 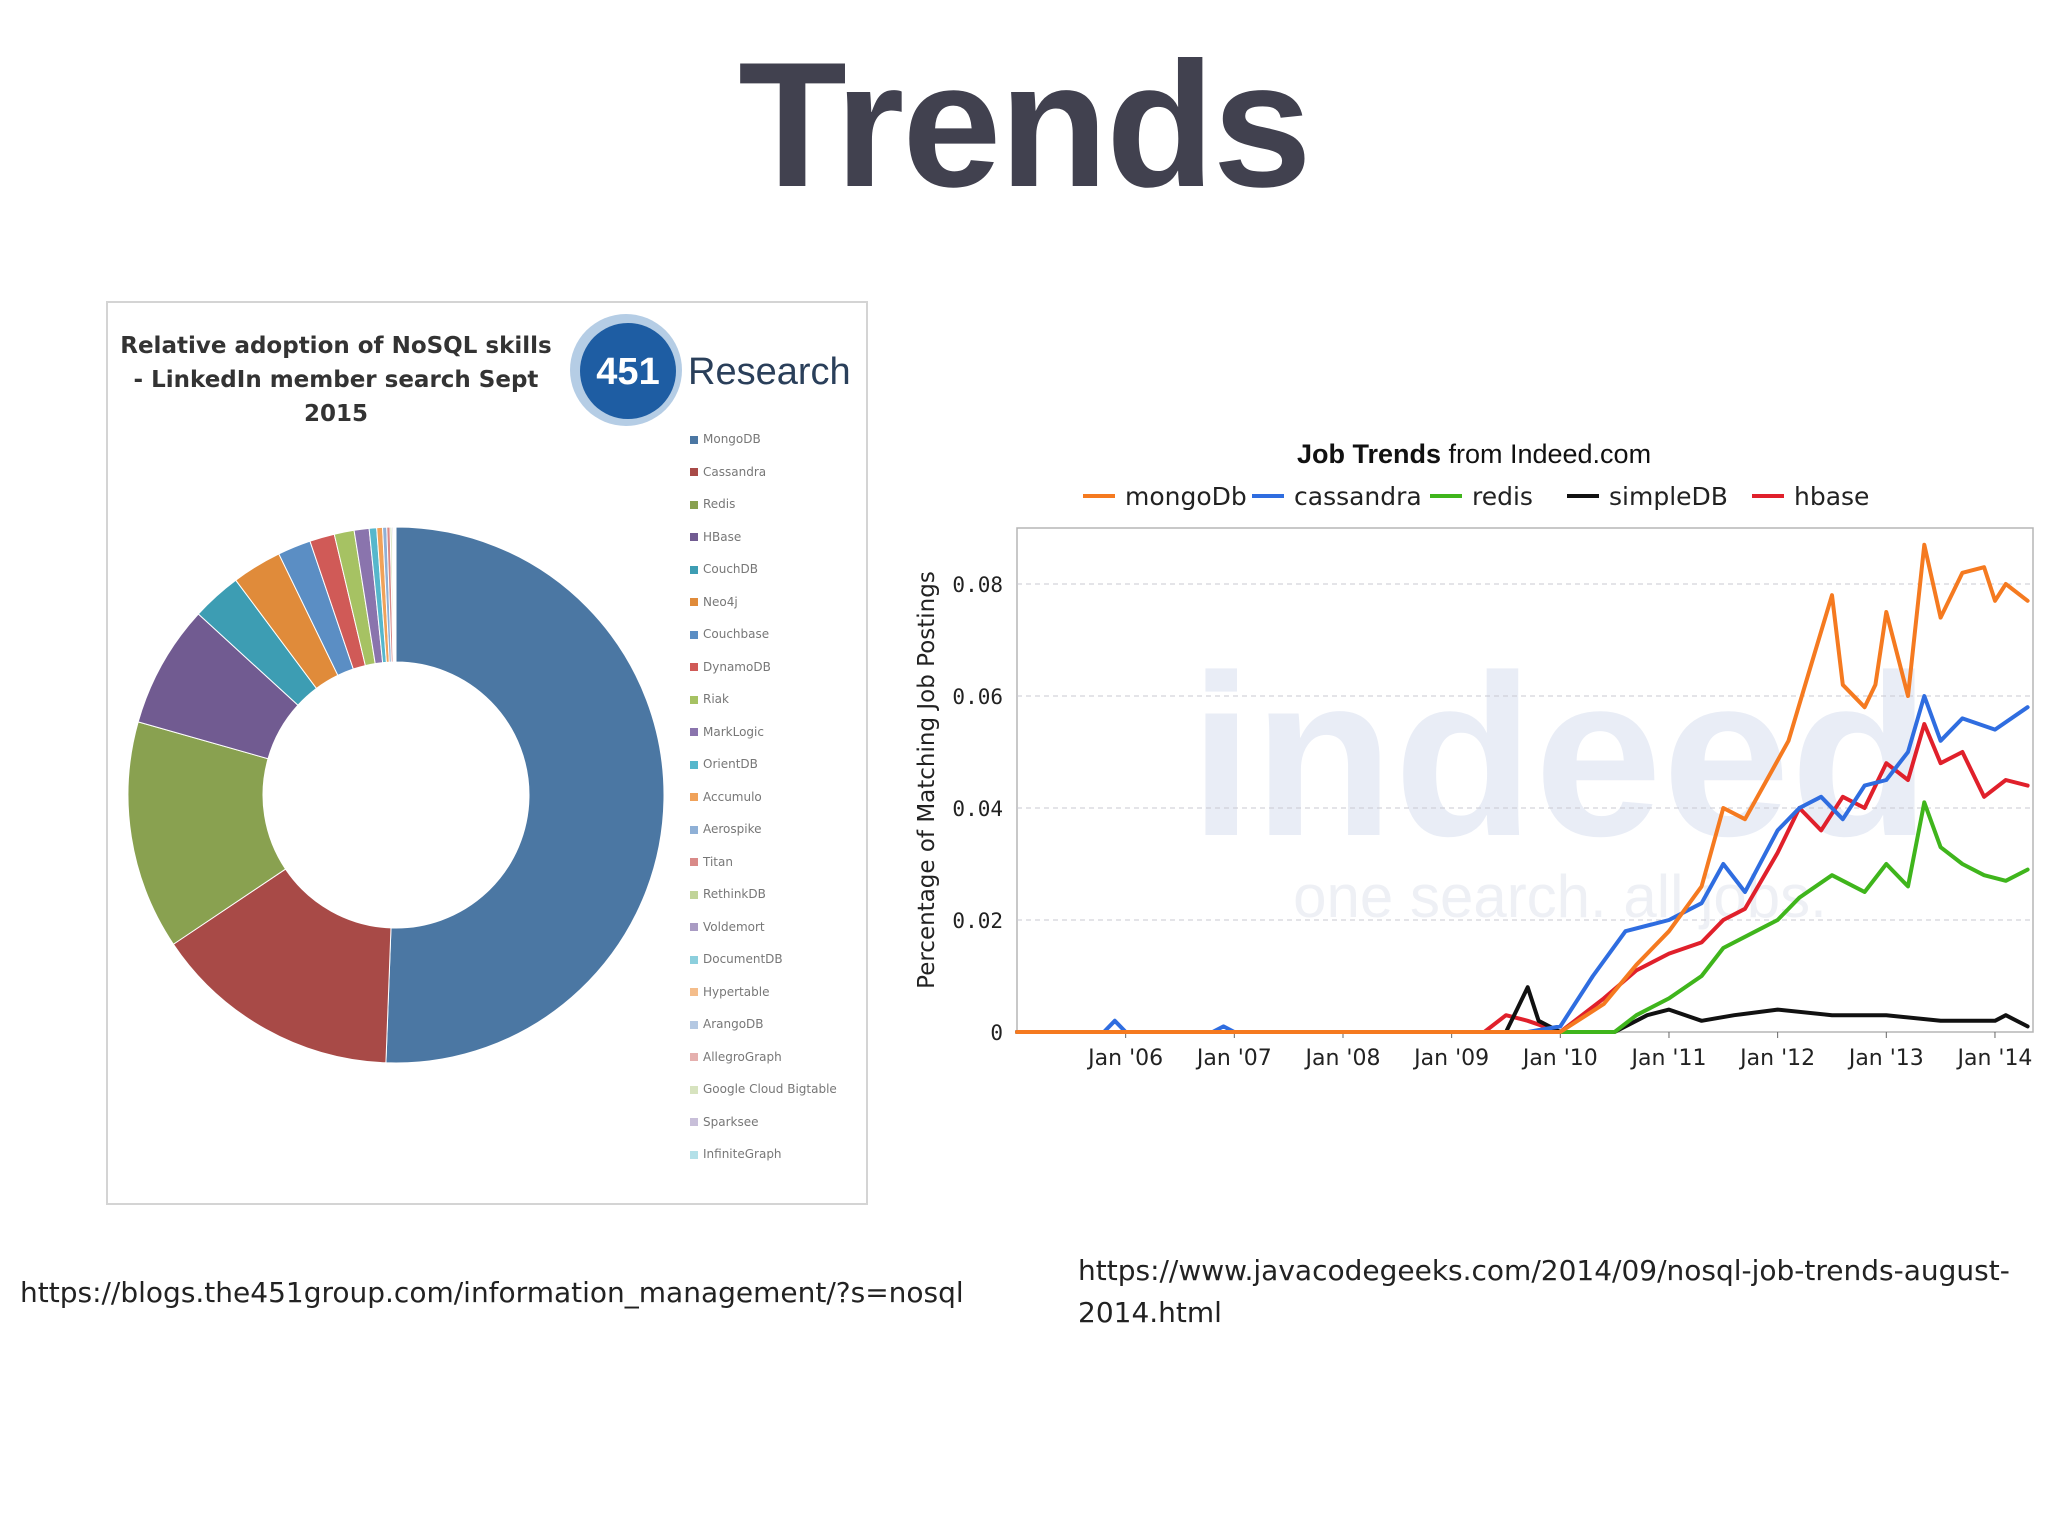 I want to click on legend-label: HBase, so click(x=722, y=536).